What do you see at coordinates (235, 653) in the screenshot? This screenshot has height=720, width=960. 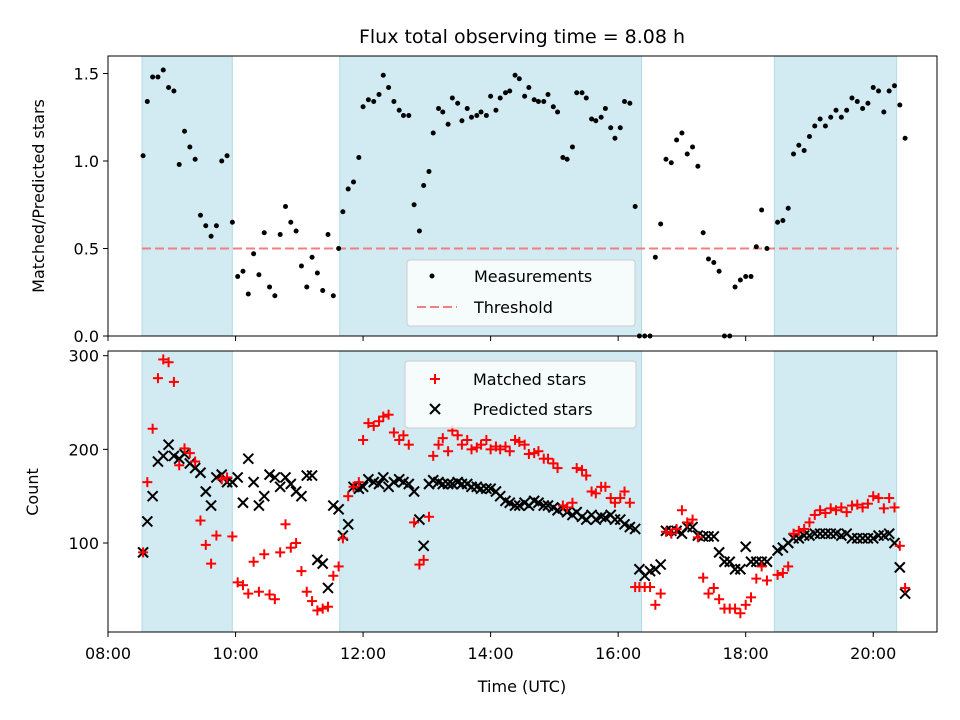 I see `x-tick-label: 10:00` at bounding box center [235, 653].